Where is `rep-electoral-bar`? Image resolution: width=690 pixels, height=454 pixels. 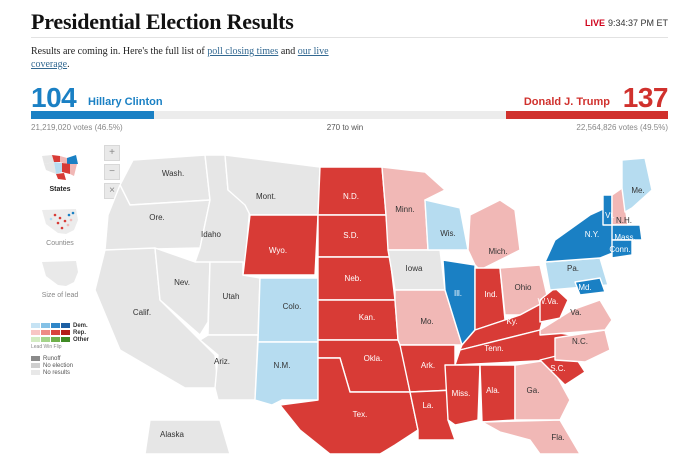 rep-electoral-bar is located at coordinates (586, 115).